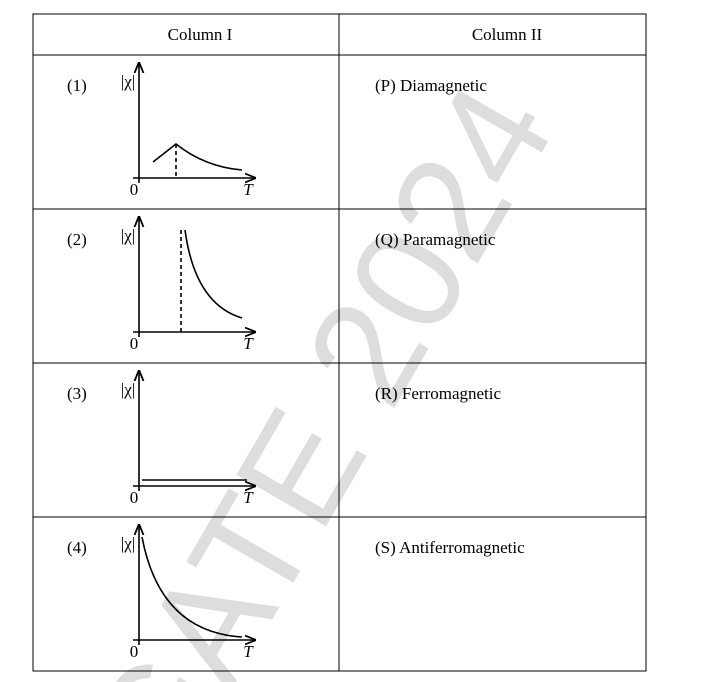 The image size is (710, 682). Describe the element at coordinates (438, 393) in the screenshot. I see `match-option: (R) Ferromagnetic` at that location.